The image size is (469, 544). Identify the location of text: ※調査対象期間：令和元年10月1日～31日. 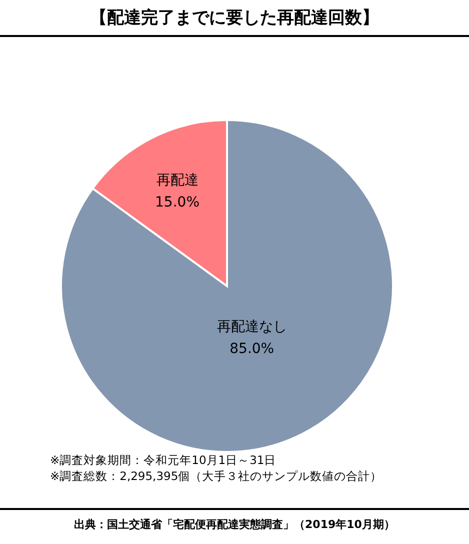
(164, 460).